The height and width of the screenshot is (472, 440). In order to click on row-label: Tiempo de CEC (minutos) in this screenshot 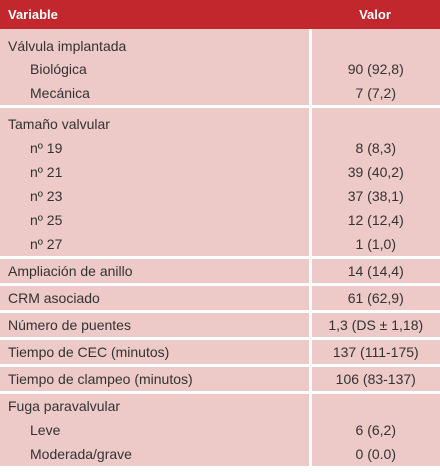, I will do `click(156, 352)`.